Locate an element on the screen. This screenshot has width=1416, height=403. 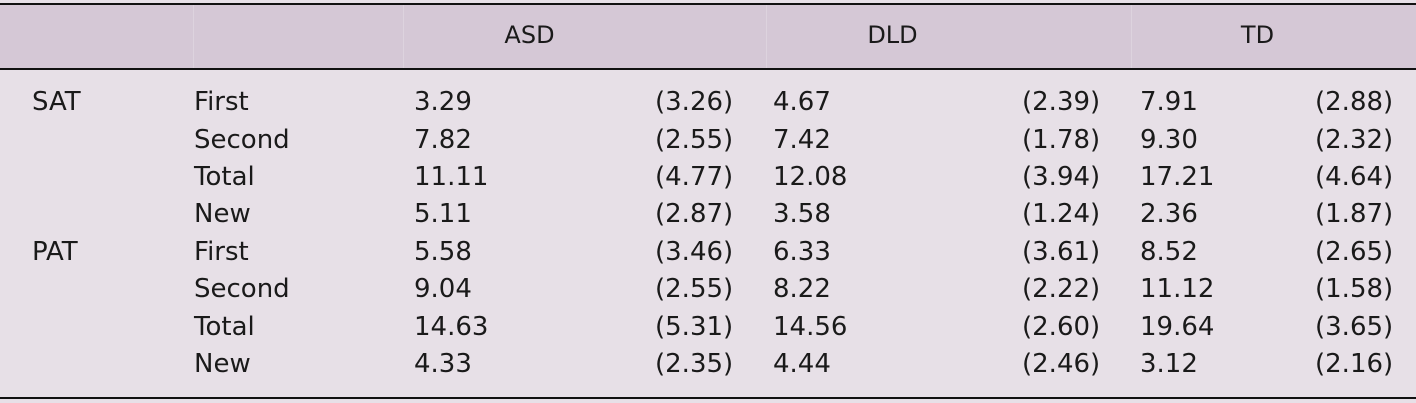
mean-cell: 5.58 is located at coordinates (443, 251).